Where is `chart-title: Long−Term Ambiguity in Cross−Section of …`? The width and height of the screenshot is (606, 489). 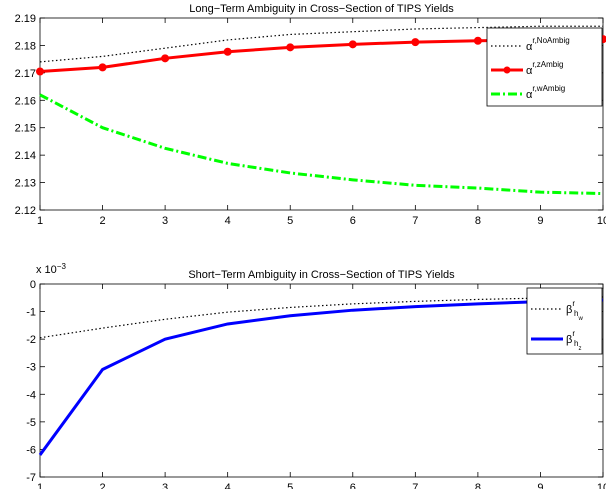 chart-title: Long−Term Ambiguity in Cross−Section of … is located at coordinates (321, 9).